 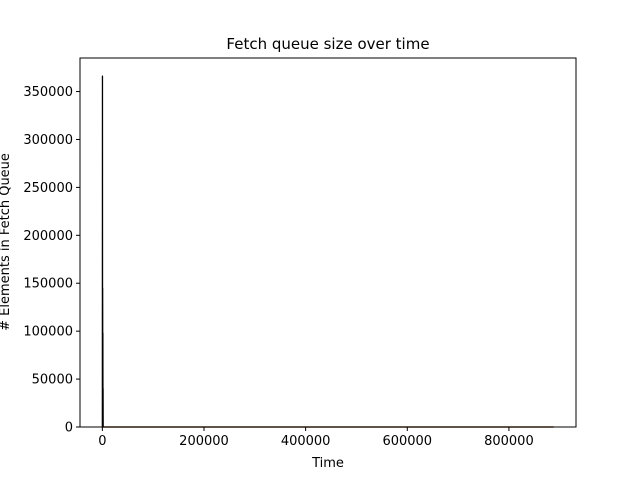 What do you see at coordinates (6, 242) in the screenshot?
I see `y-axis-label: # Elements in Fetch Queue` at bounding box center [6, 242].